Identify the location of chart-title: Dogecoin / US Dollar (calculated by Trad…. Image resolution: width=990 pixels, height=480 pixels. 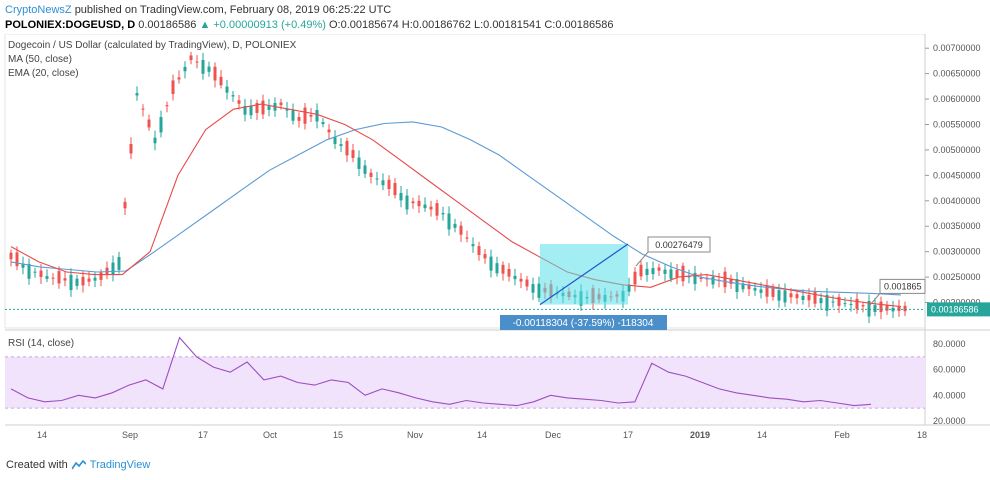
(152, 45).